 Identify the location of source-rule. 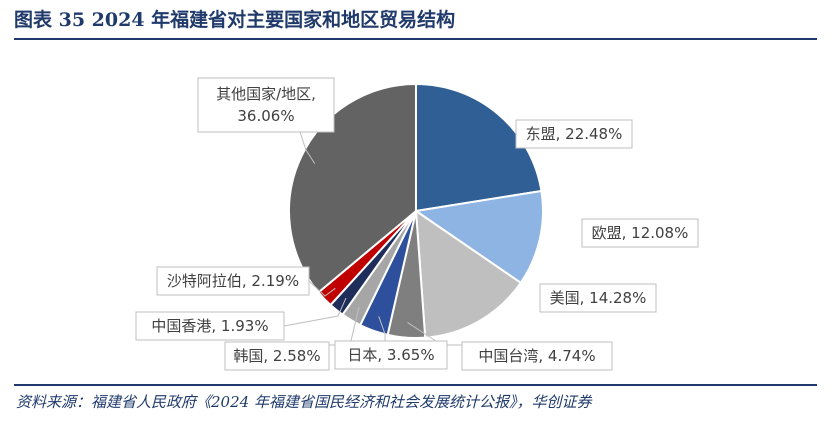
(415, 385).